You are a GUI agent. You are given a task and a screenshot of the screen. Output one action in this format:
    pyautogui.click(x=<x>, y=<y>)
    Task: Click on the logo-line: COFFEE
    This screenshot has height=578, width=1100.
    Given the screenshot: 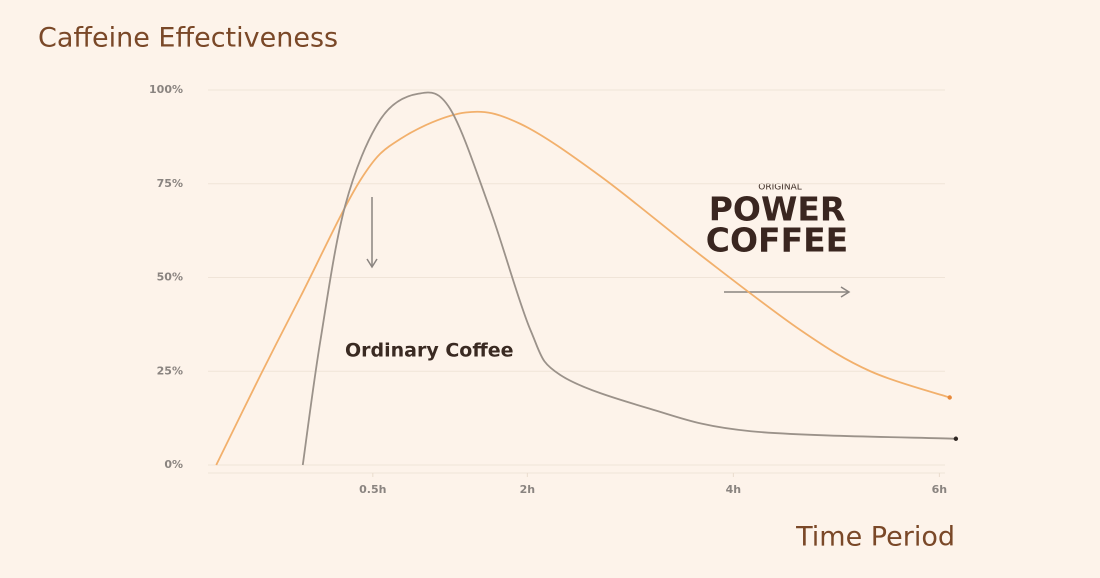 What is the action you would take?
    pyautogui.click(x=777, y=240)
    